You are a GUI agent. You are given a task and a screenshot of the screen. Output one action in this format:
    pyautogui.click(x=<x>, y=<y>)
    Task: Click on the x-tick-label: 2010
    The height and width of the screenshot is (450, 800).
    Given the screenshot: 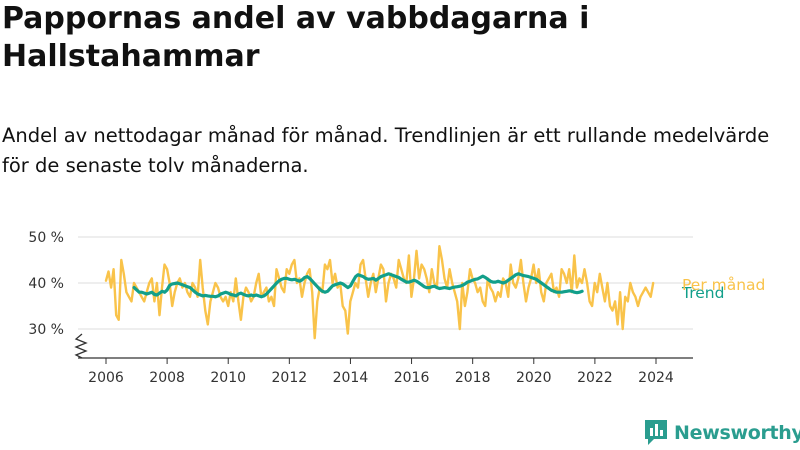 What is the action you would take?
    pyautogui.click(x=228, y=378)
    